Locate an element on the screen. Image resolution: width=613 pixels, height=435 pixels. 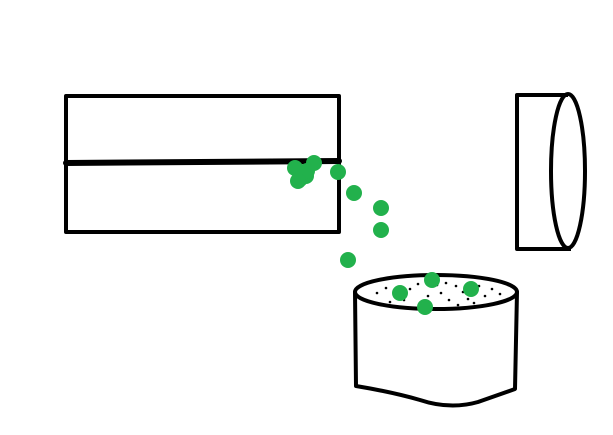
cylinder-body is located at coordinates (543, 172).